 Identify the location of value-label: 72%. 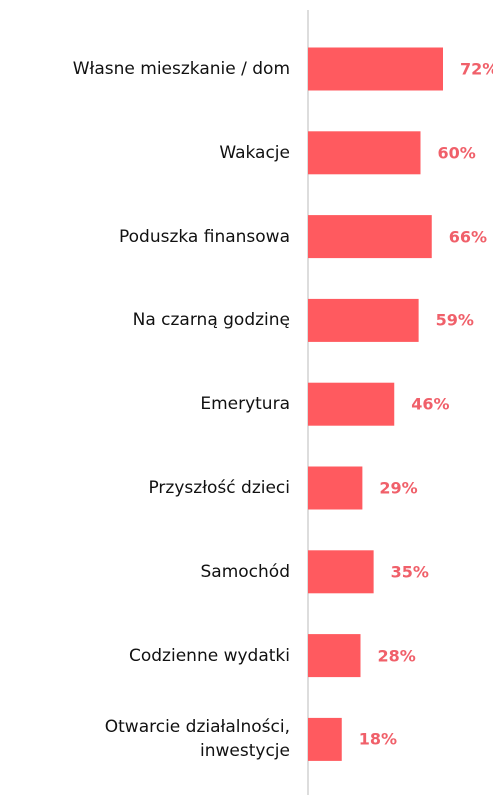
(476, 69).